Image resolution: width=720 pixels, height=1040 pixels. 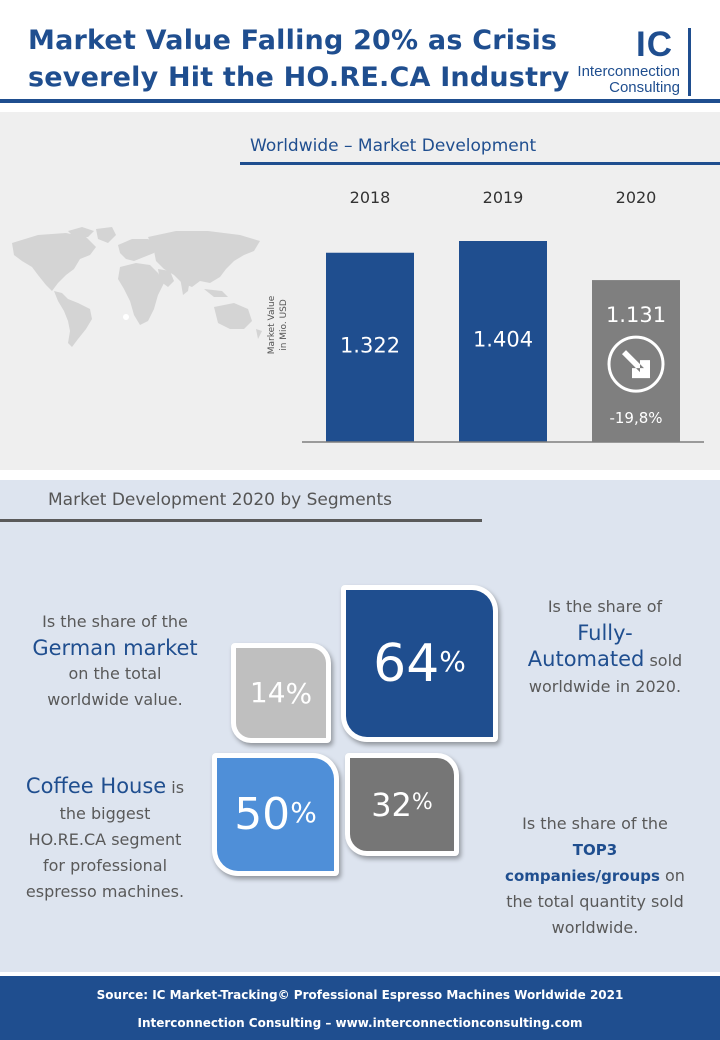 What do you see at coordinates (644, 87) in the screenshot?
I see `logo-text-2: Consulting` at bounding box center [644, 87].